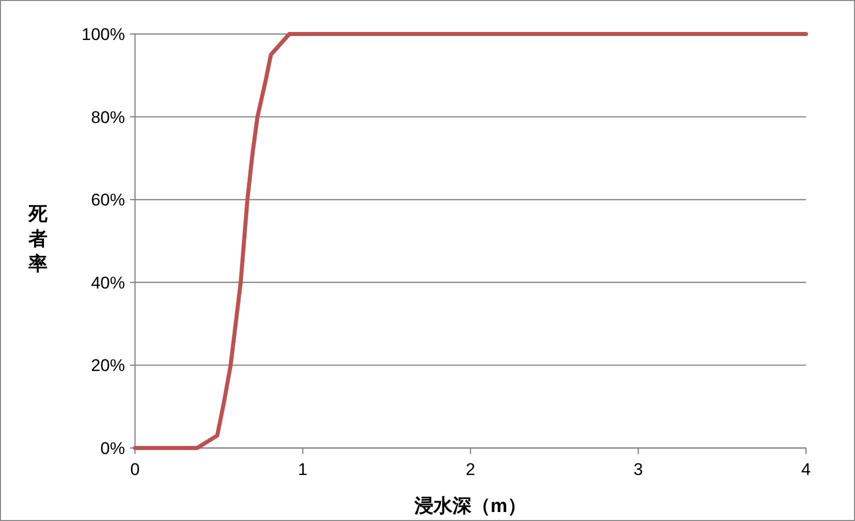  I want to click on y-axis-title: 死者率, so click(38, 239).